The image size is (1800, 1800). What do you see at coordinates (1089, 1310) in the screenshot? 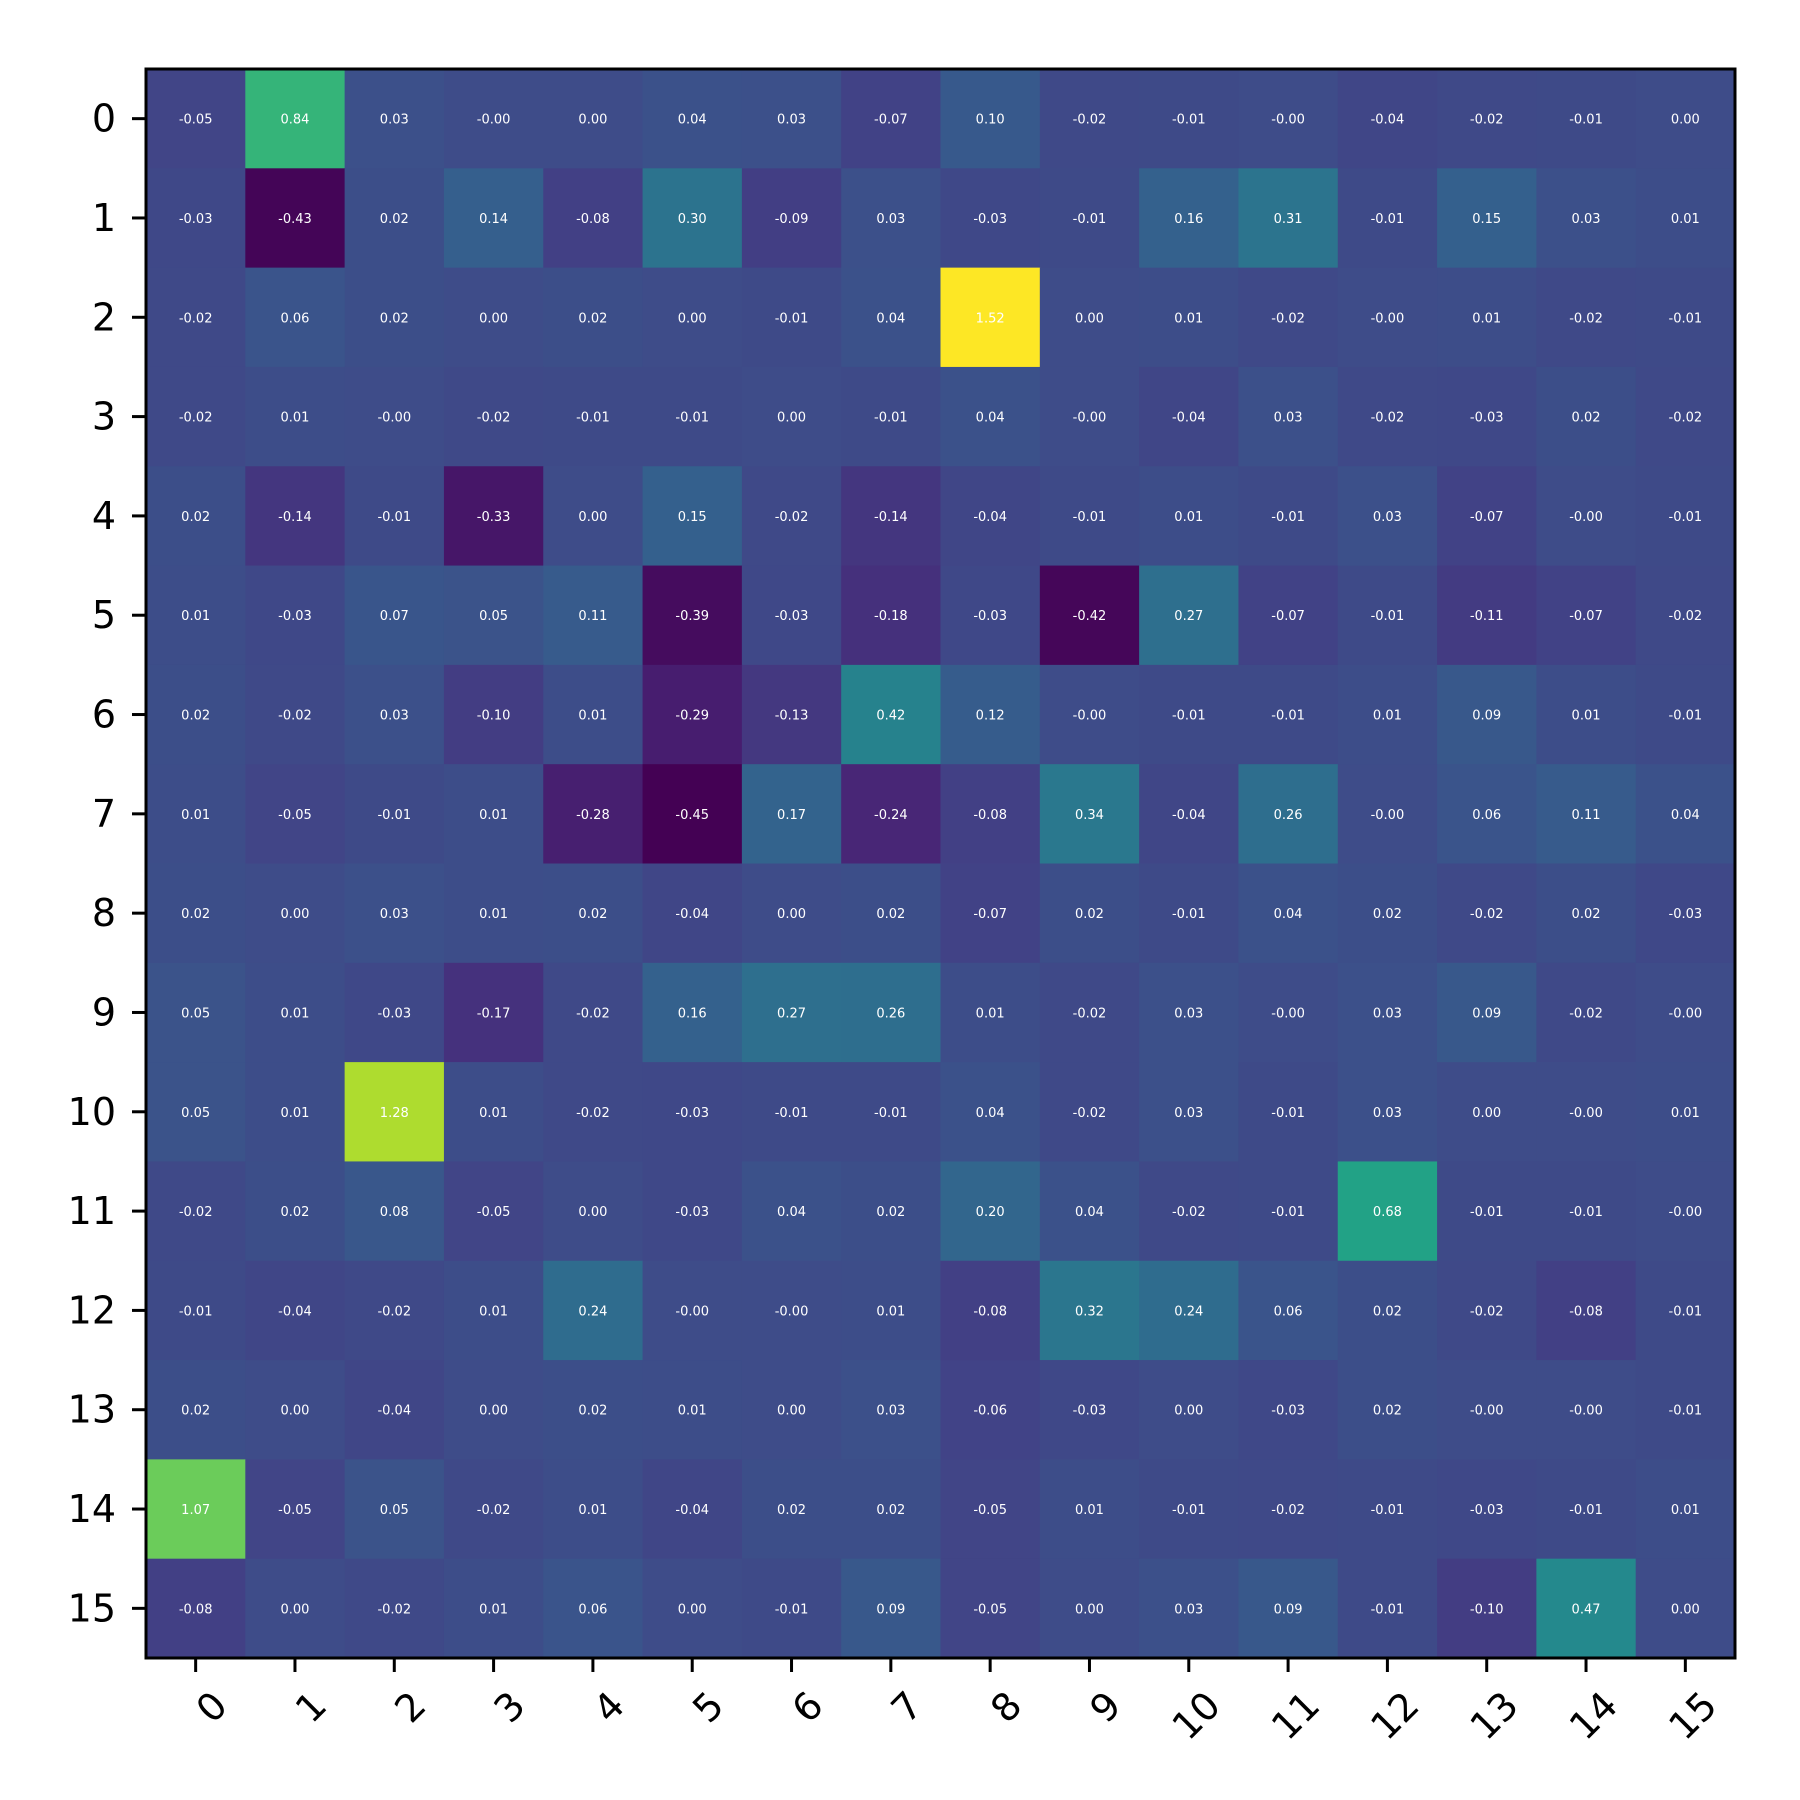
I see `heatmap-cell-r12-c9` at bounding box center [1089, 1310].